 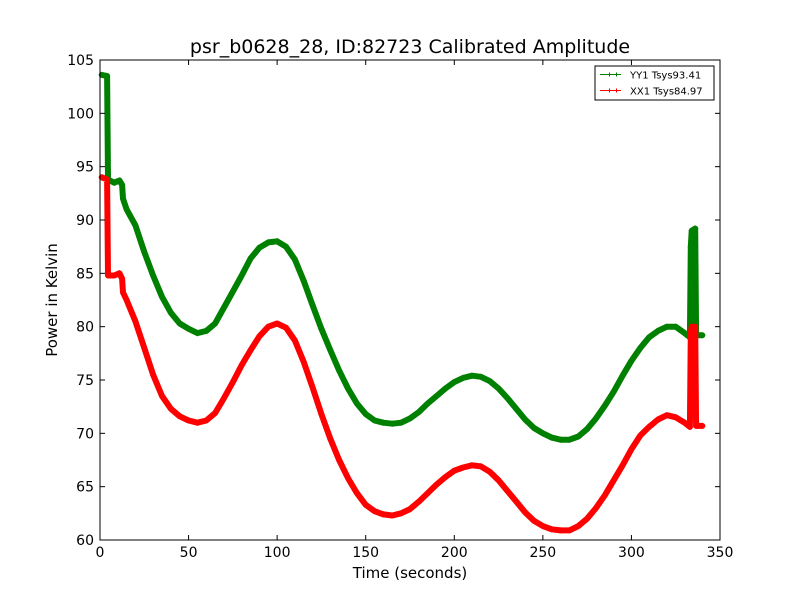 What do you see at coordinates (85, 328) in the screenshot?
I see `y-tick-label: 80` at bounding box center [85, 328].